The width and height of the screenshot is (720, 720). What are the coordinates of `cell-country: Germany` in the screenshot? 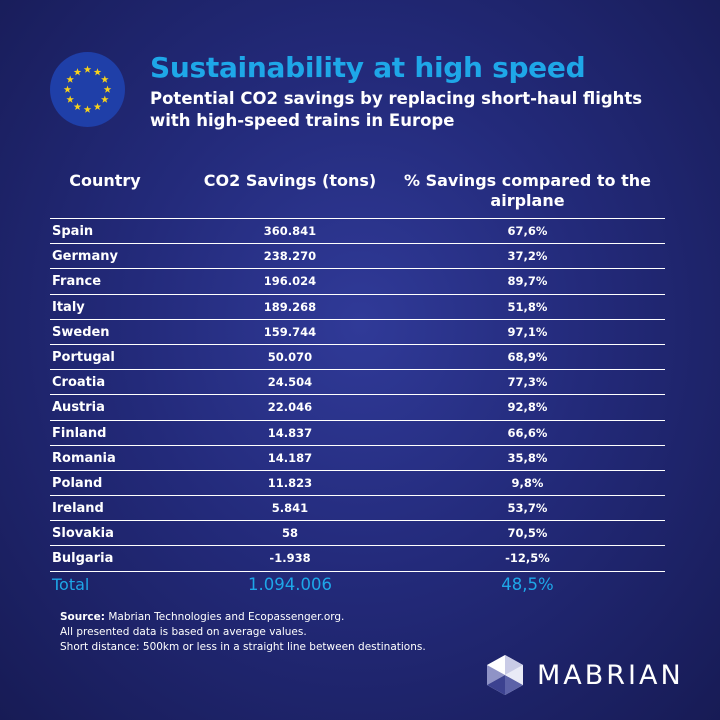 It's located at (85, 257).